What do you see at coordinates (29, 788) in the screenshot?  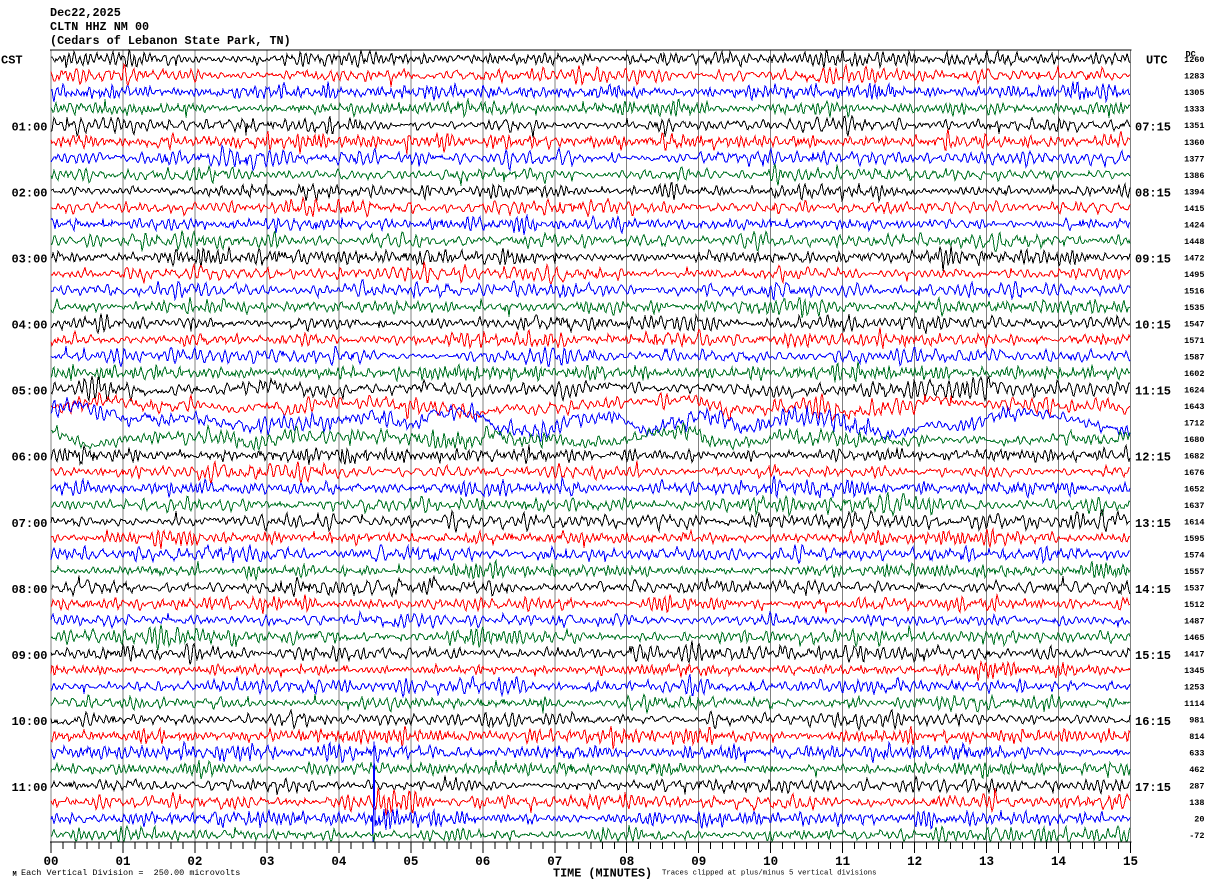 I see `svg-text: 11:00` at bounding box center [29, 788].